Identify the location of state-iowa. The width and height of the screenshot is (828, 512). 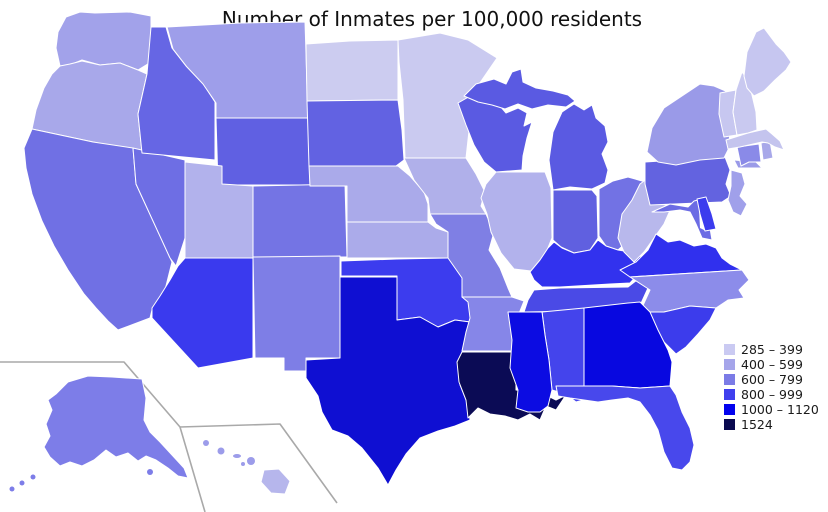
(445, 186).